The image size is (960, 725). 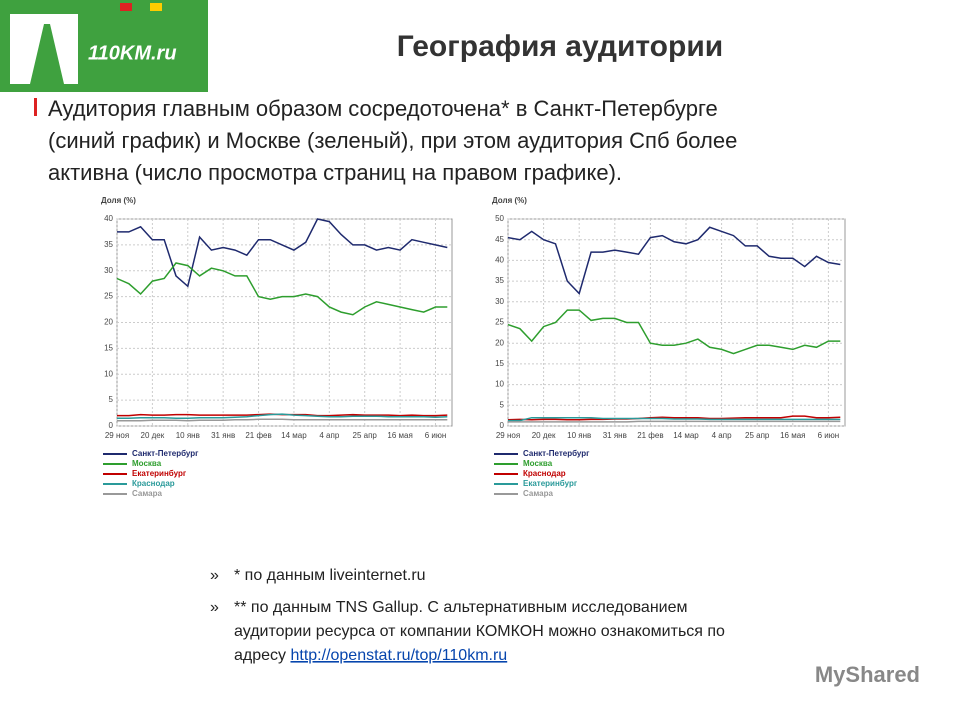 I want to click on y-tick-label: 45, so click(x=499, y=239).